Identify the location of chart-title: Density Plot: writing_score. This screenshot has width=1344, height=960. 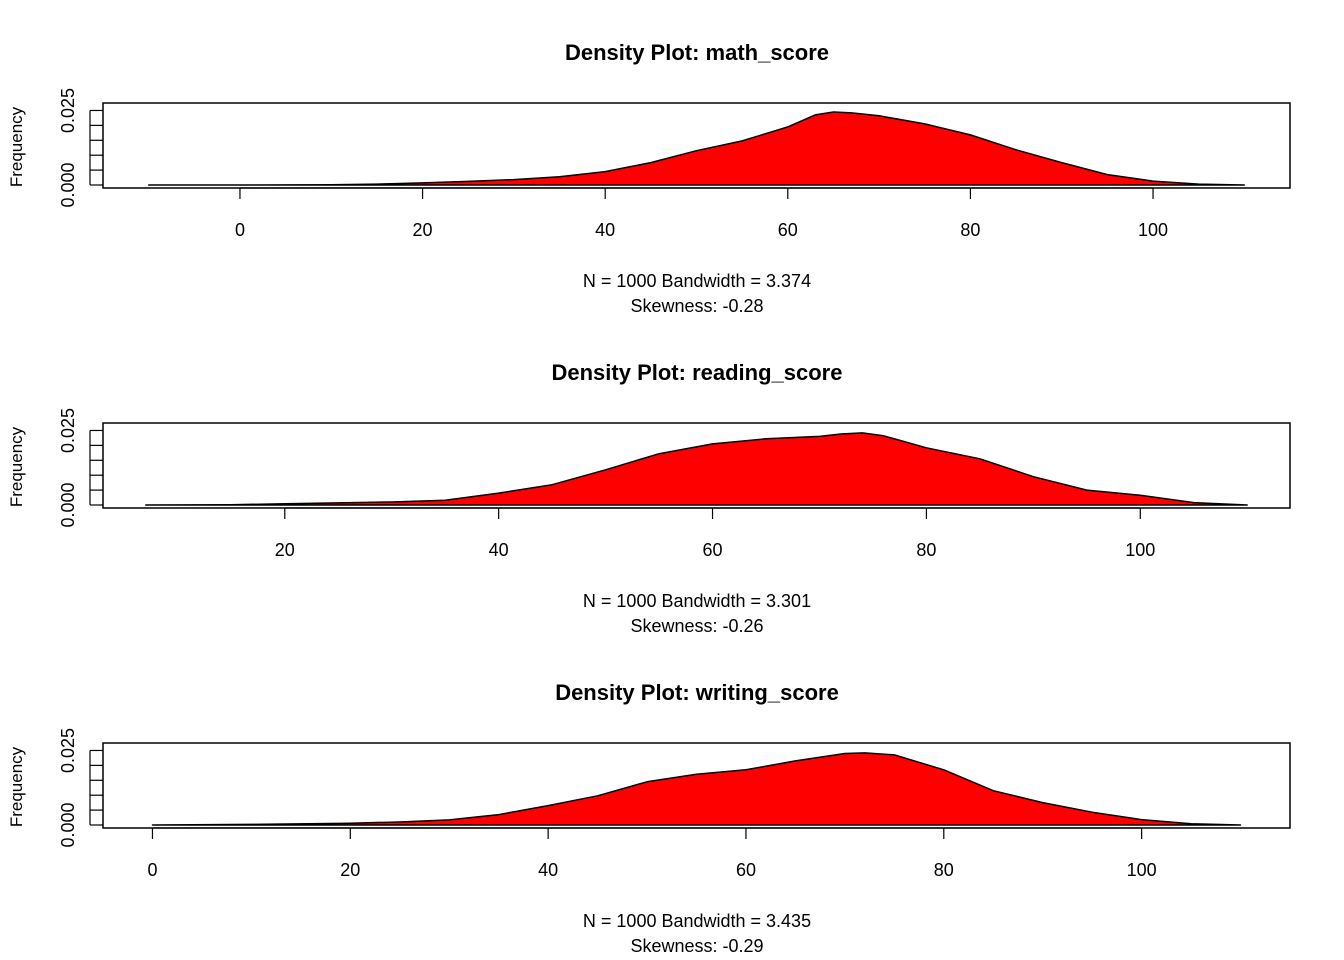
(697, 692).